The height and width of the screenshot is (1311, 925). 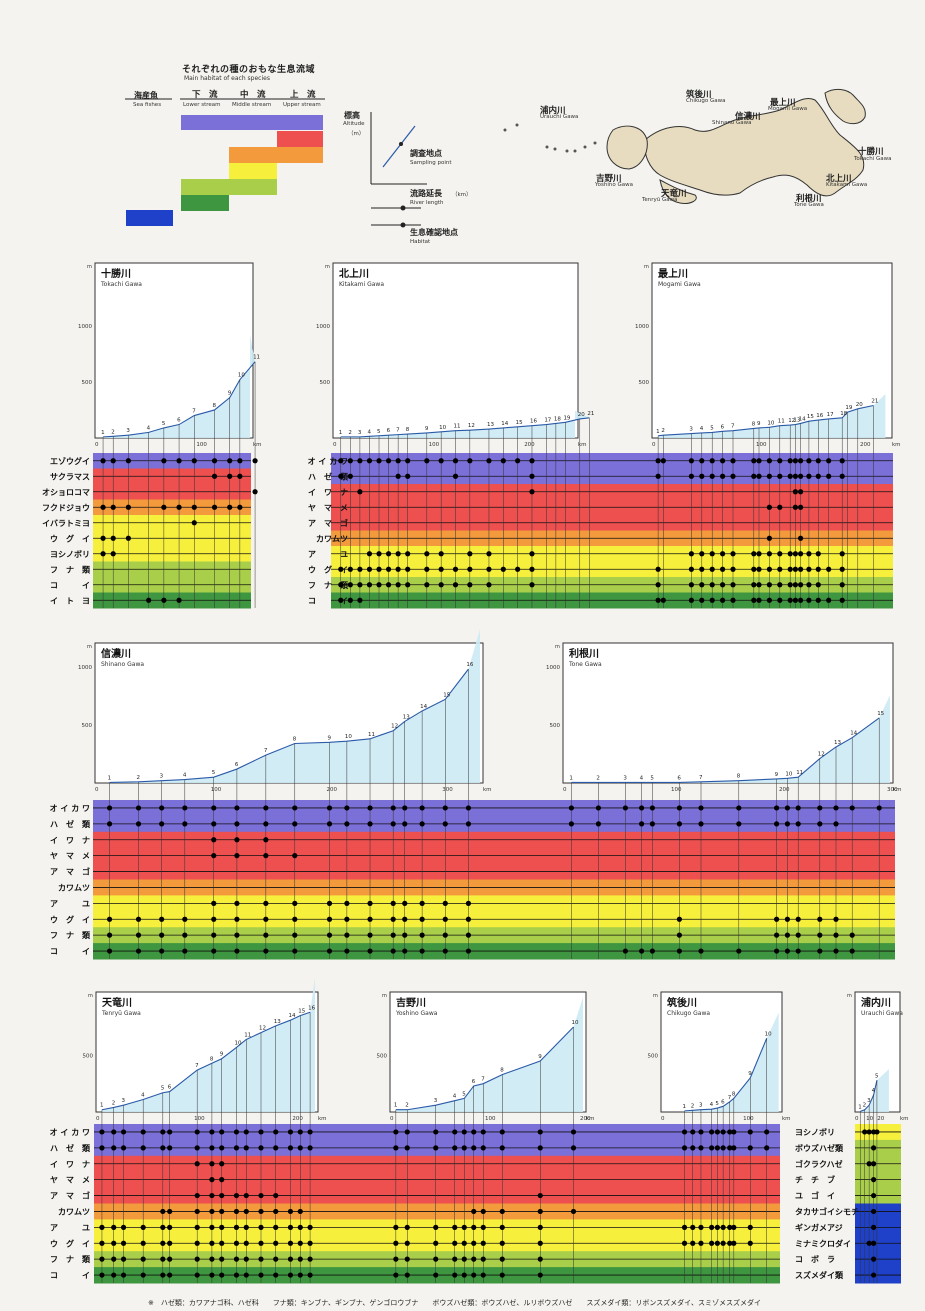 I want to click on sampling-point-number: 8, so click(x=502, y=1071).